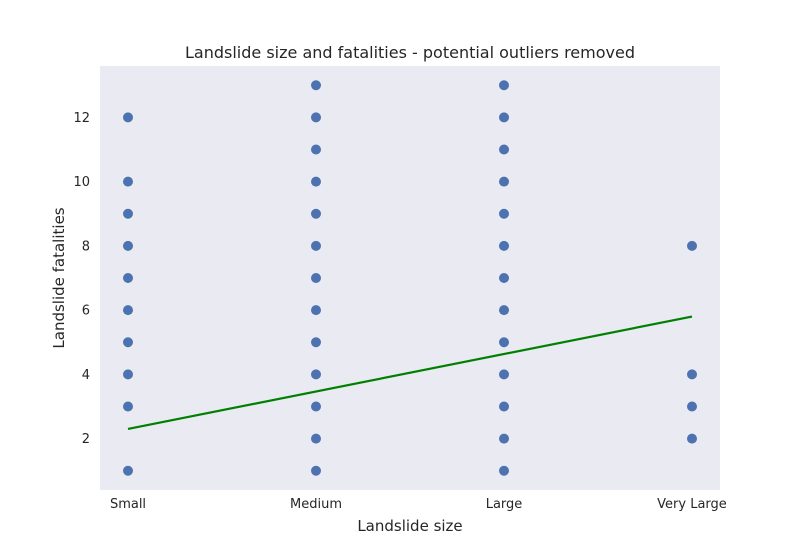 The image size is (800, 550). I want to click on y-tick-label: 6, so click(86, 311).